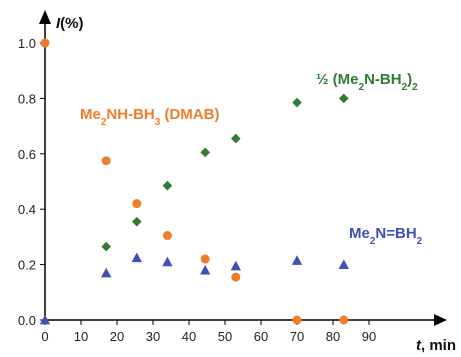 The height and width of the screenshot is (357, 461). I want to click on y-ticks: 0.0 0.2 0.4 0.6 0.8 1.0, so click(31, 182).